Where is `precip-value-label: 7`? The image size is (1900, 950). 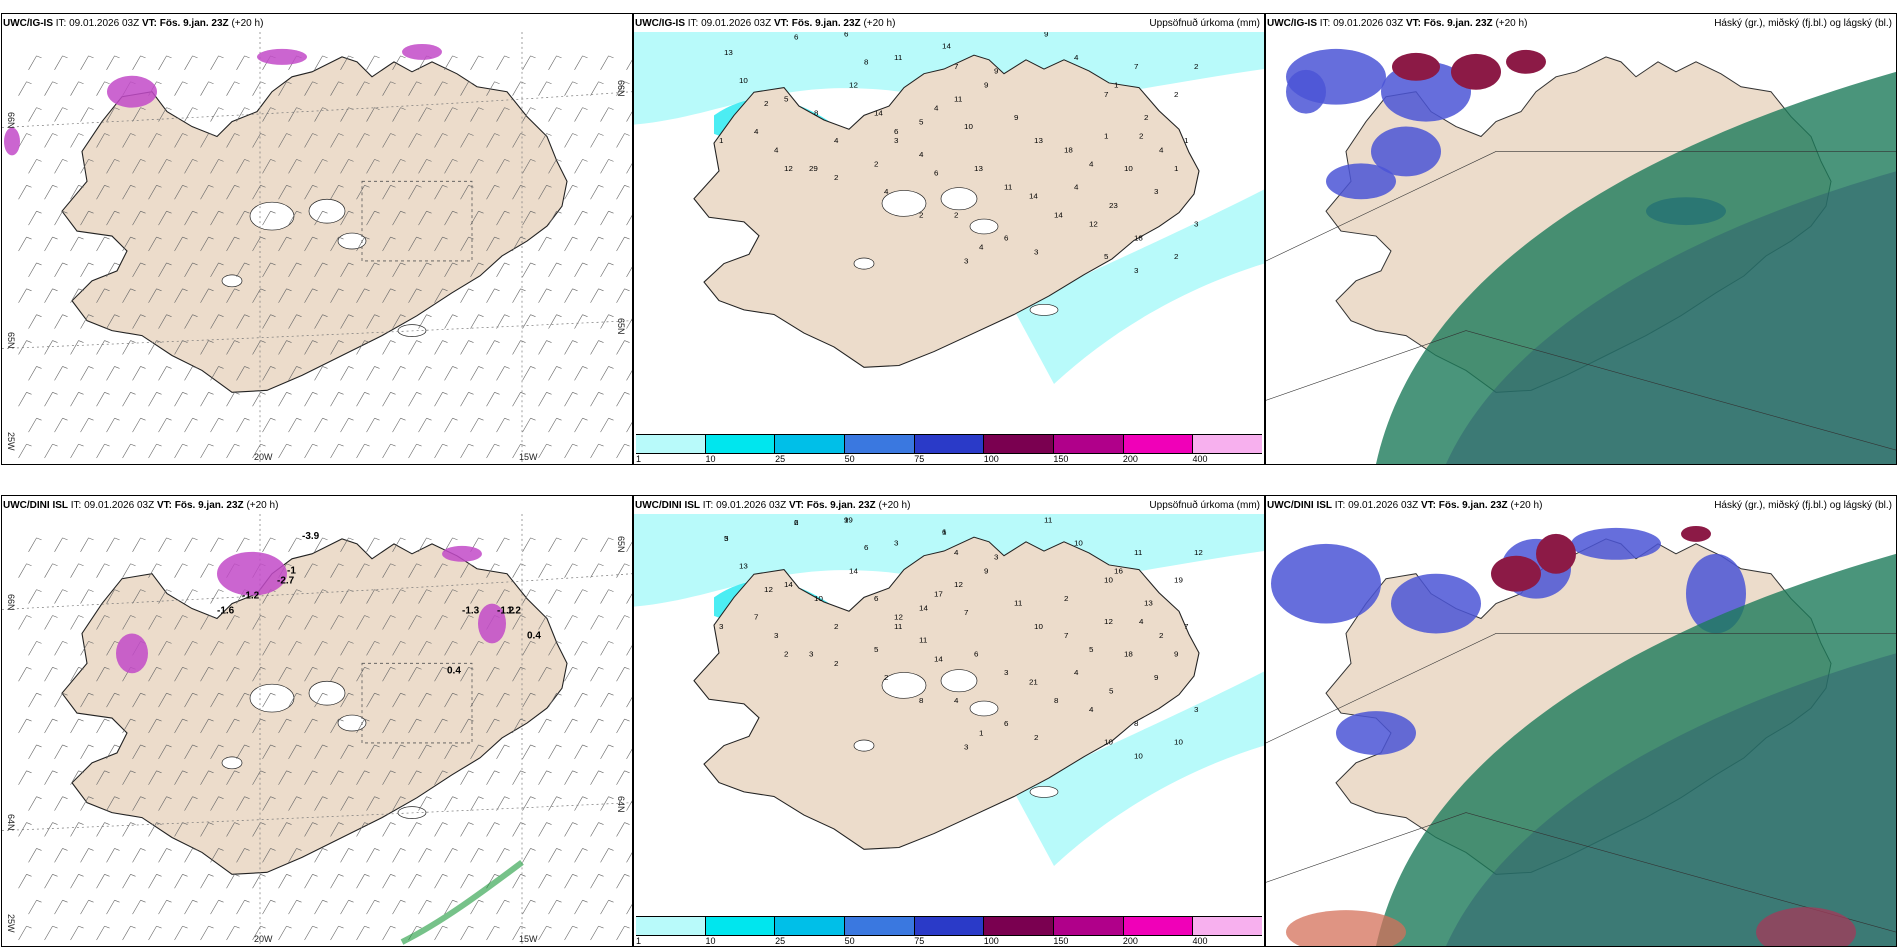 precip-value-label: 7 is located at coordinates (1186, 626).